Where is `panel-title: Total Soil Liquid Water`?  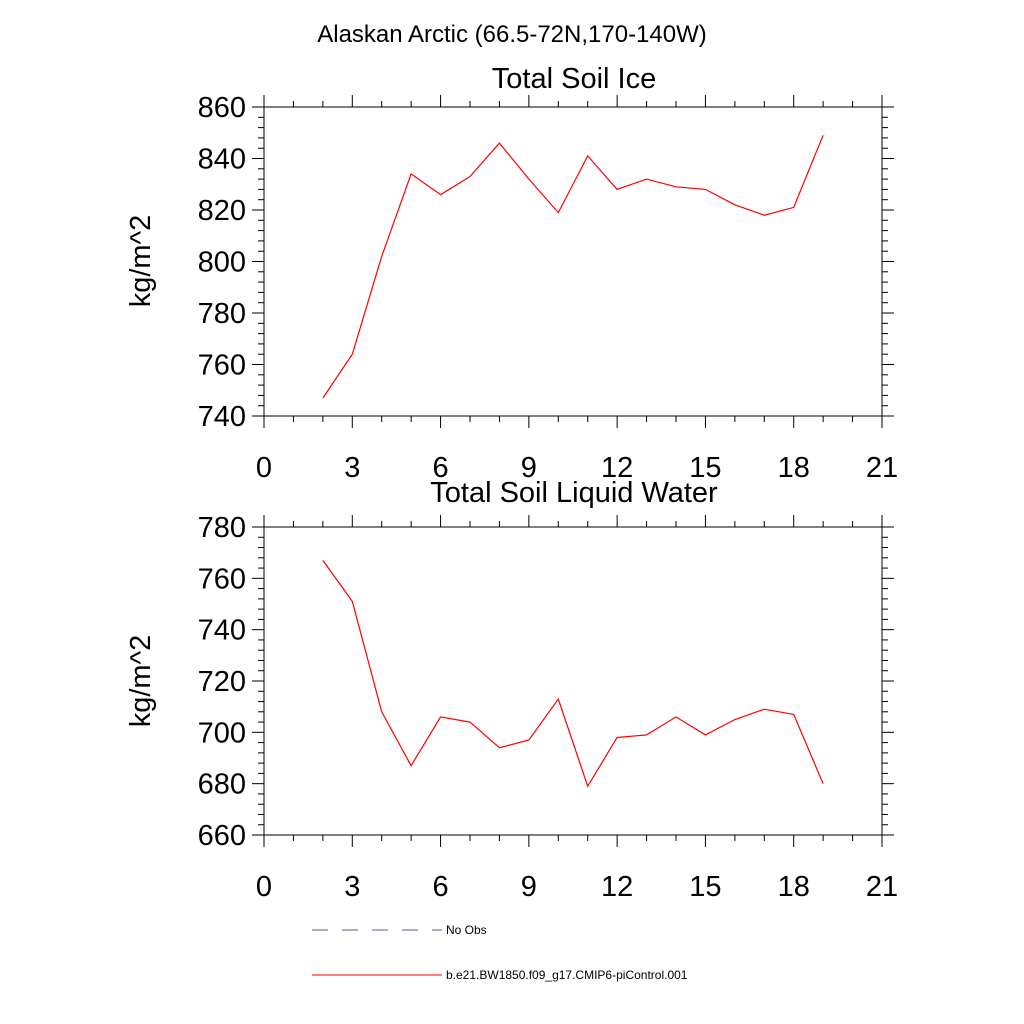 panel-title: Total Soil Liquid Water is located at coordinates (574, 493).